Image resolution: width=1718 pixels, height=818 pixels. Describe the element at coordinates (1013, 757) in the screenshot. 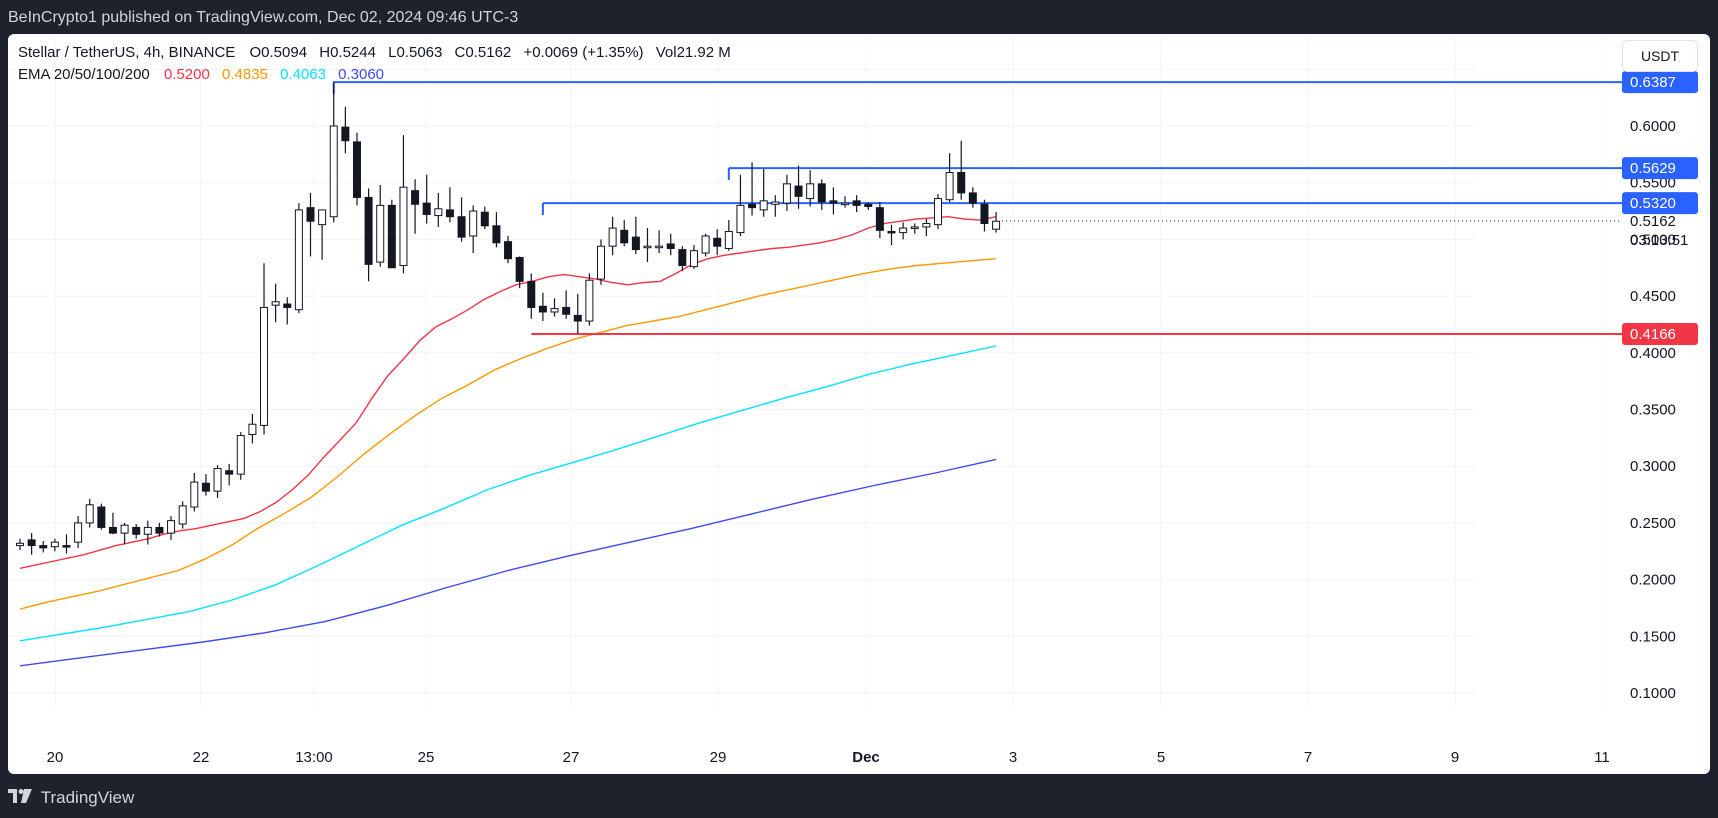

I see `time-axis-label: 3` at that location.